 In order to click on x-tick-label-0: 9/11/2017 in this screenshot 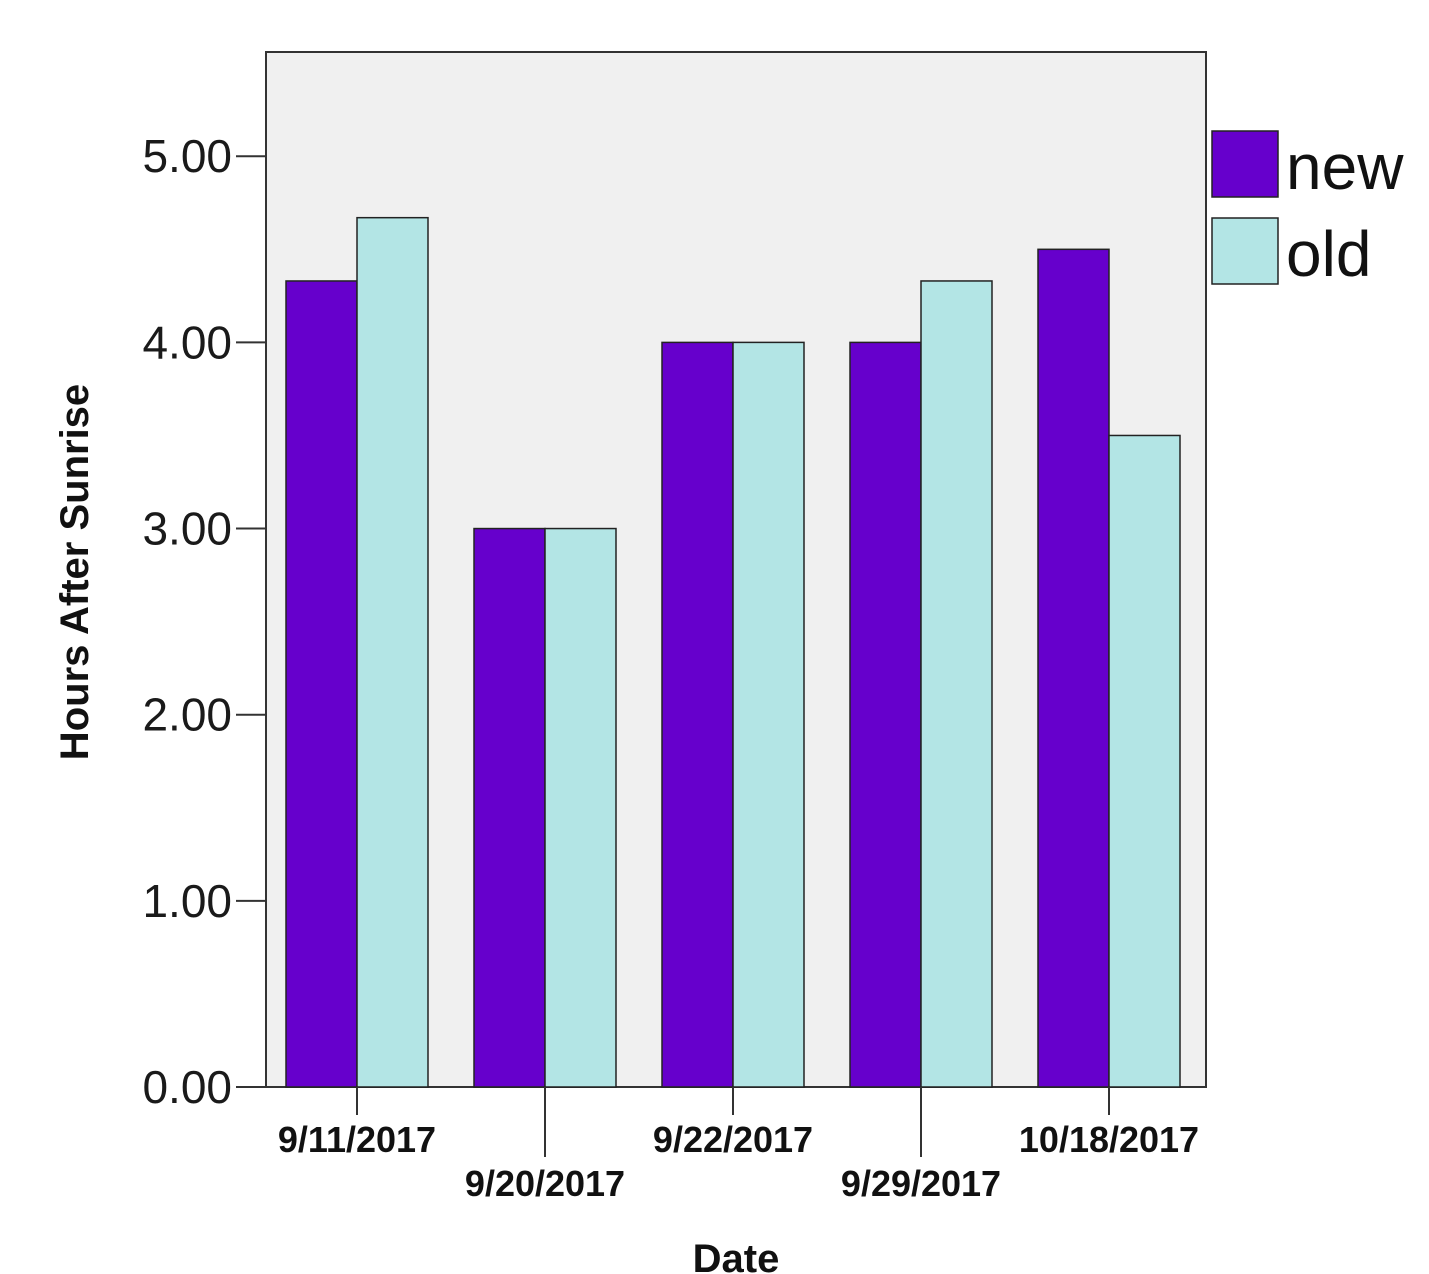, I will do `click(357, 1139)`.